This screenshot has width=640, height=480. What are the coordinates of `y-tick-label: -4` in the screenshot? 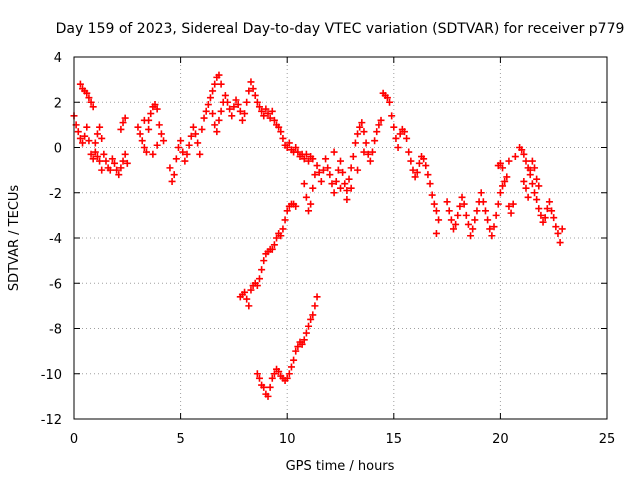 It's located at (55, 239).